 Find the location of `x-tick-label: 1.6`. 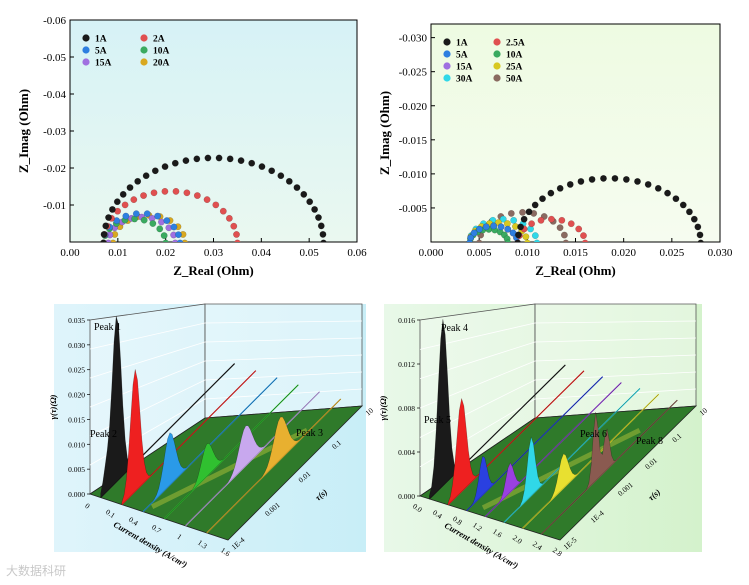

x-tick-label: 1.6 is located at coordinates (497, 533).